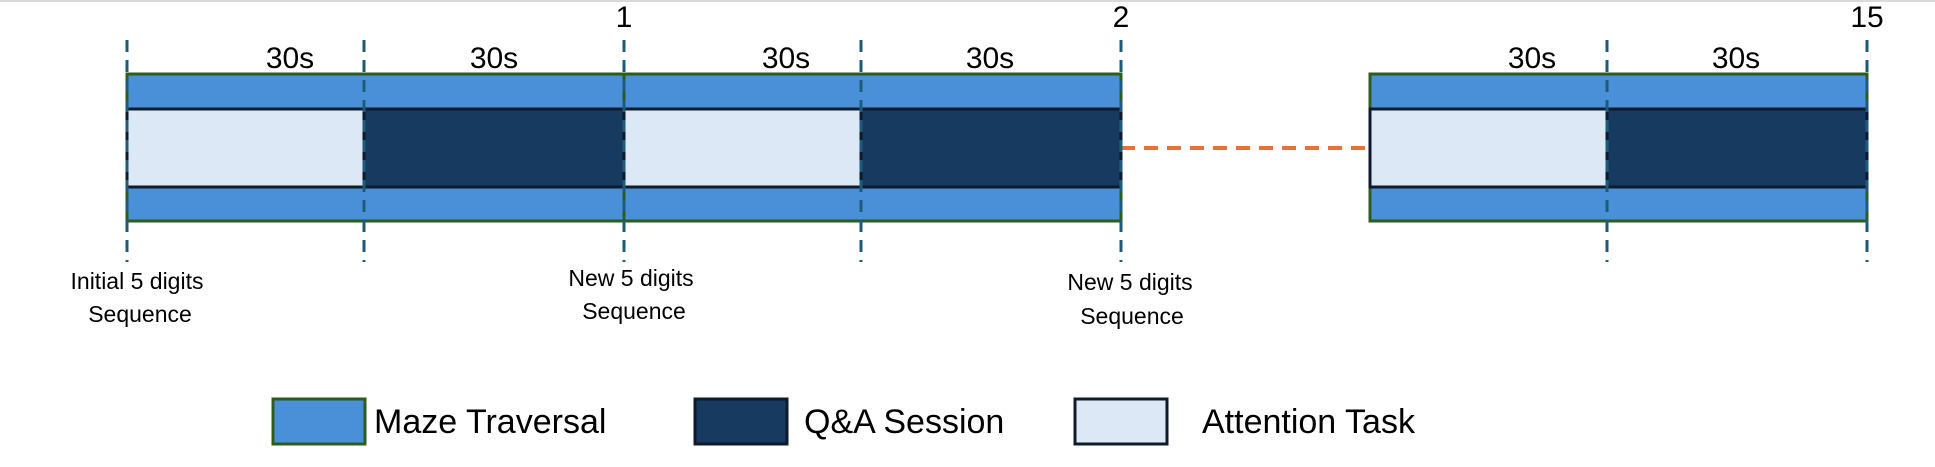 The width and height of the screenshot is (1935, 467). Describe the element at coordinates (904, 422) in the screenshot. I see `legend-label: Q&A Session` at that location.